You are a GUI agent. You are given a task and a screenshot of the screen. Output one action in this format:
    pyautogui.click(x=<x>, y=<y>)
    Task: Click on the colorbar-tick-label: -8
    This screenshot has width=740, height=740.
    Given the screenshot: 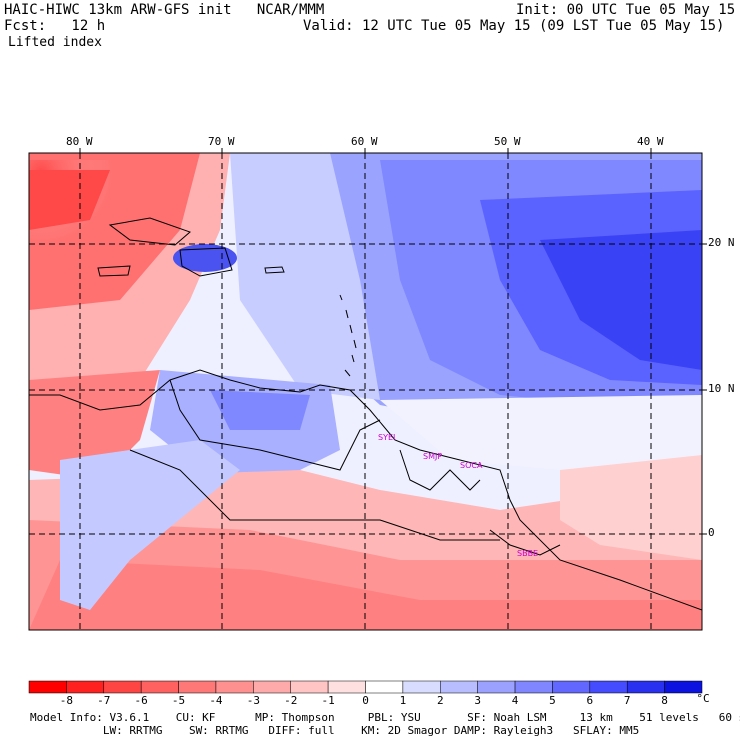 What is the action you would take?
    pyautogui.click(x=66, y=700)
    